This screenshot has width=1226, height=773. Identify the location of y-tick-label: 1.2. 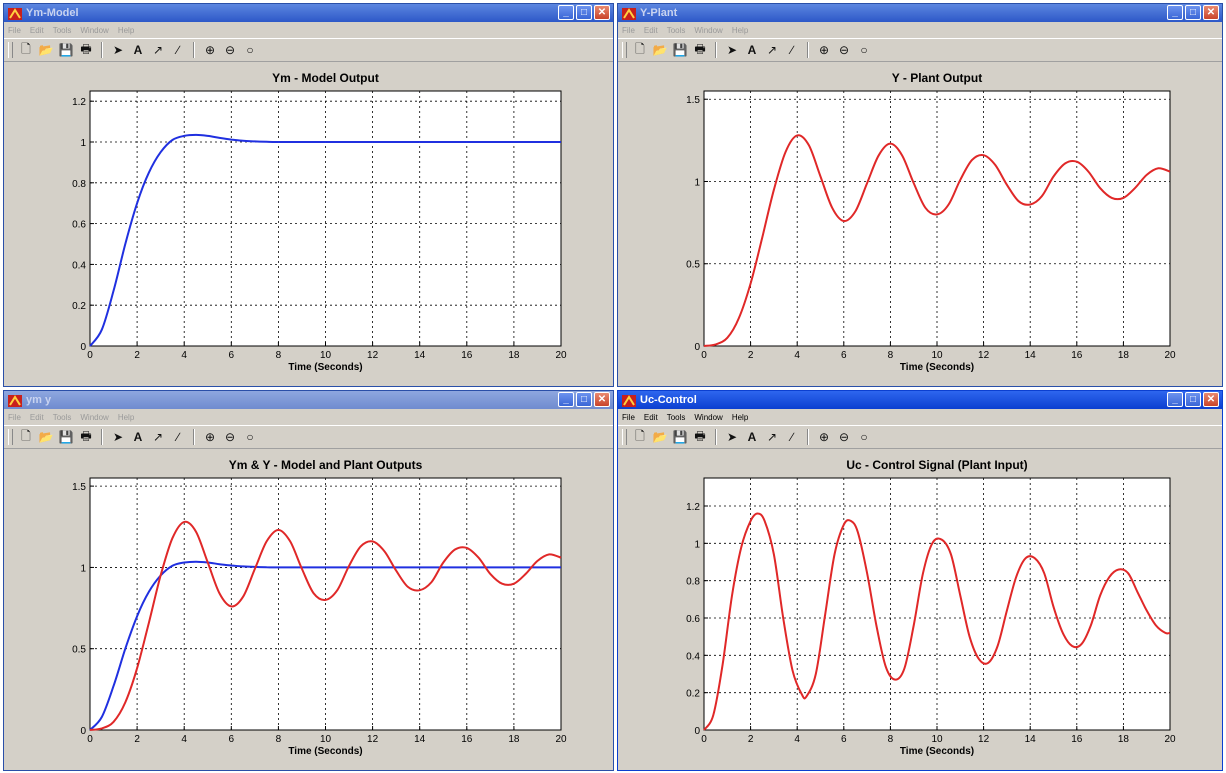
(79, 102).